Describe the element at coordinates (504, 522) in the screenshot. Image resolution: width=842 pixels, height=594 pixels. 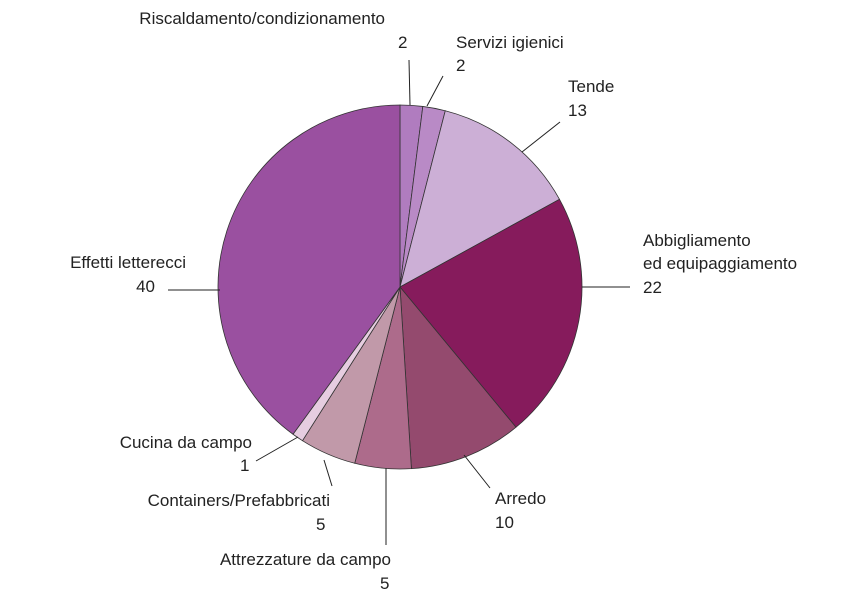
I see `slice-value: 10` at that location.